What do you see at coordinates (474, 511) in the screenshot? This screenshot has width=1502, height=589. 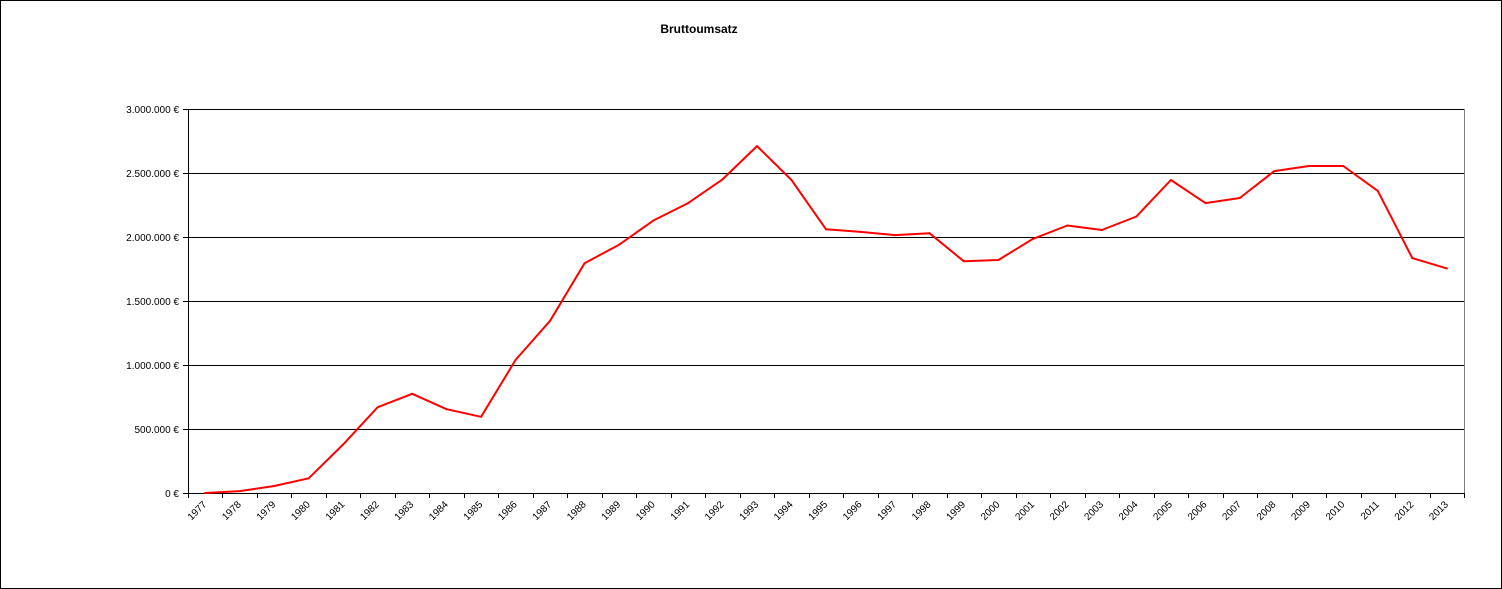 I see `x-tick-label: 1985` at bounding box center [474, 511].